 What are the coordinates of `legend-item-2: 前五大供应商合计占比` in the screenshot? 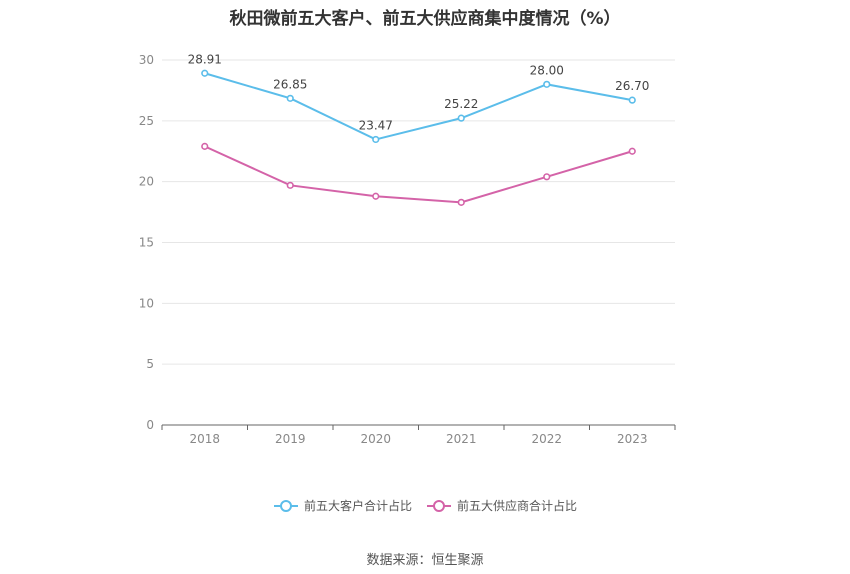 It's located at (501, 505).